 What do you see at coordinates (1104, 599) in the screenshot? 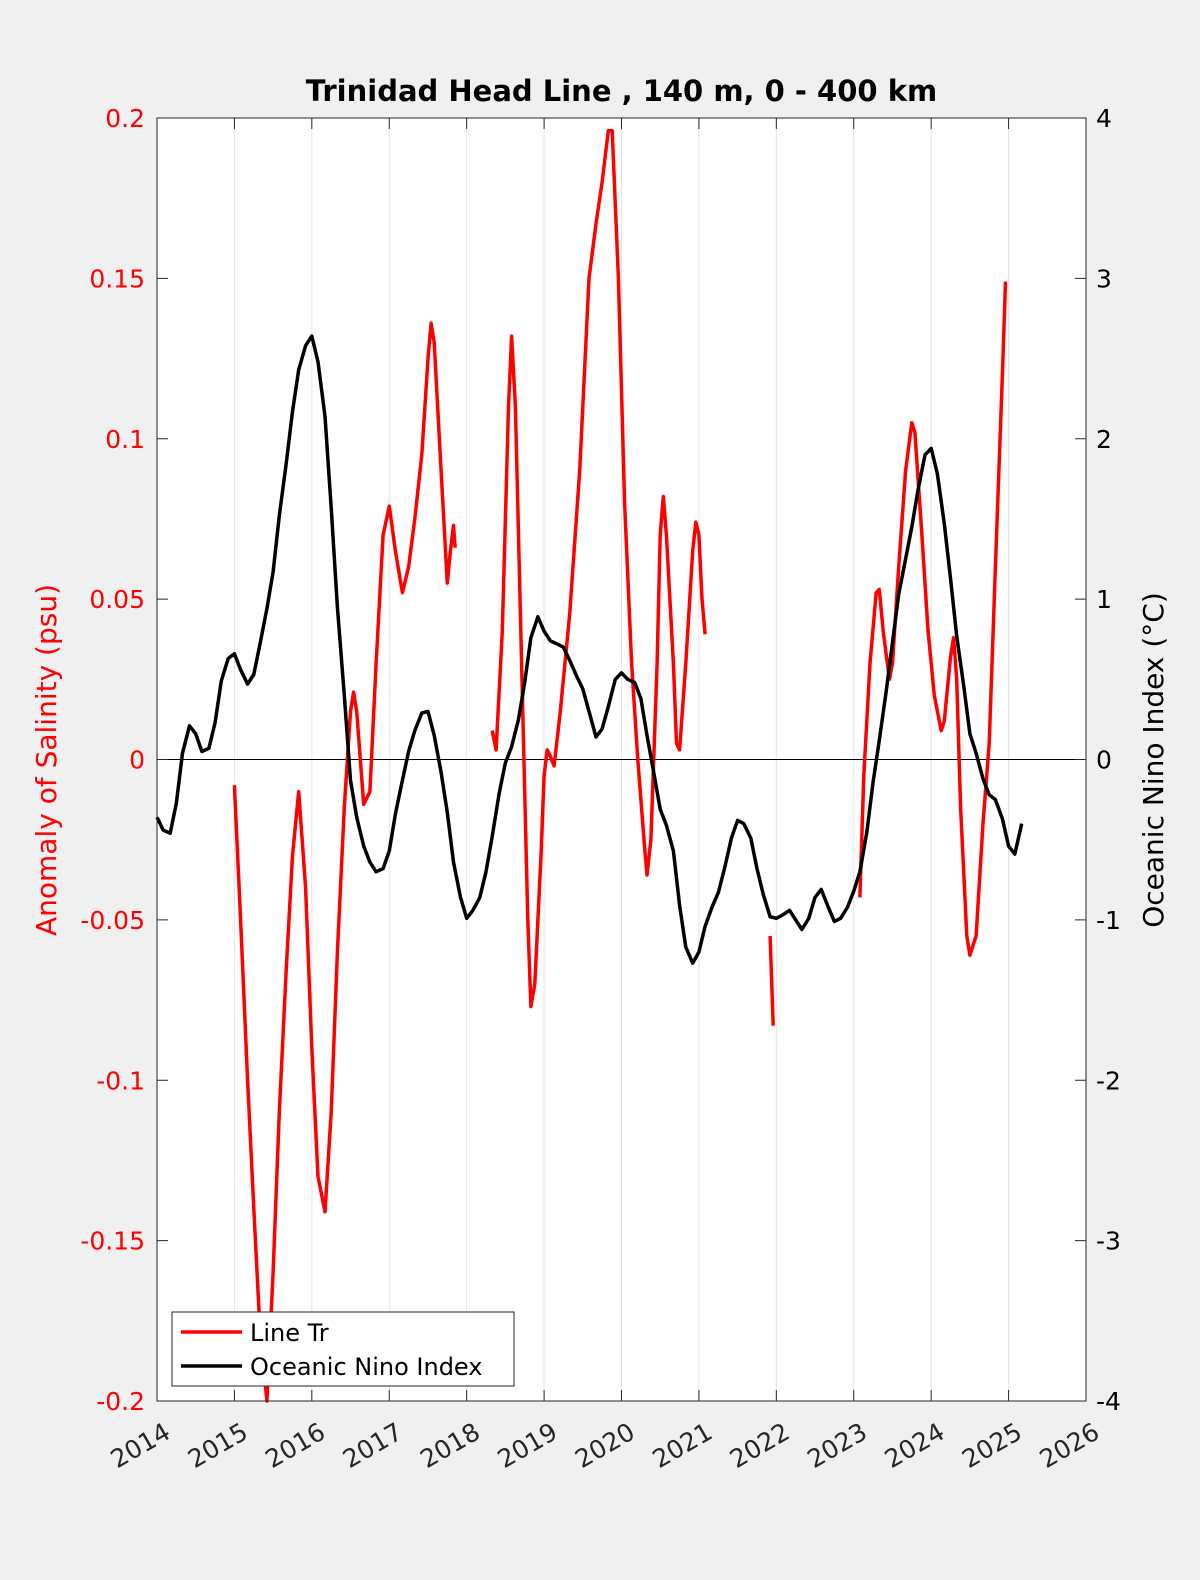
I see `y-right-tick-label: 1` at bounding box center [1104, 599].